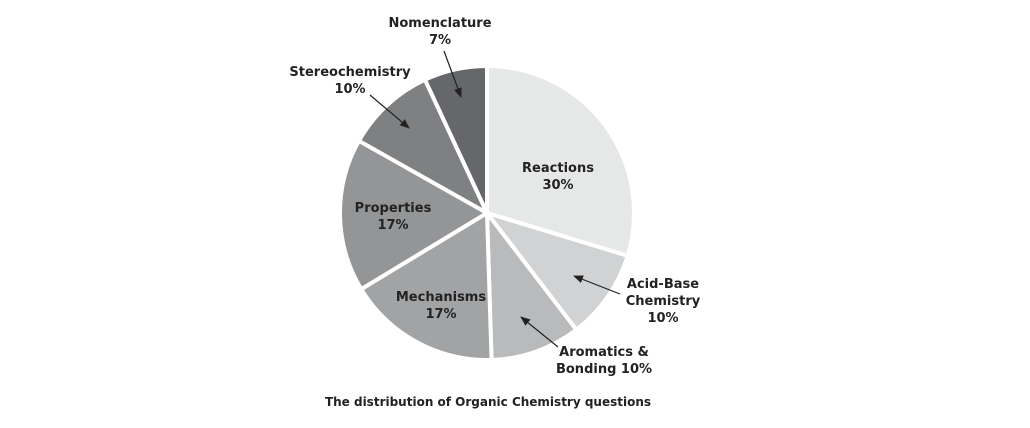  What do you see at coordinates (663, 284) in the screenshot?
I see `slice-label-line: Acid-Base` at bounding box center [663, 284].